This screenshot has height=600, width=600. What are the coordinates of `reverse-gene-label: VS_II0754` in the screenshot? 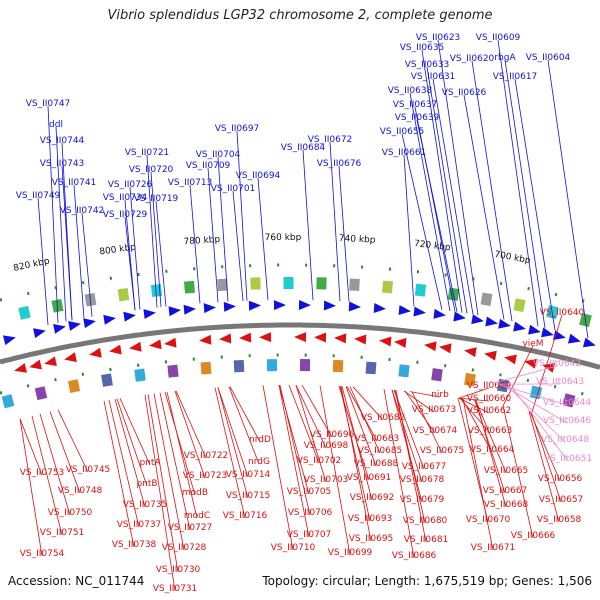 It's located at (42, 554).